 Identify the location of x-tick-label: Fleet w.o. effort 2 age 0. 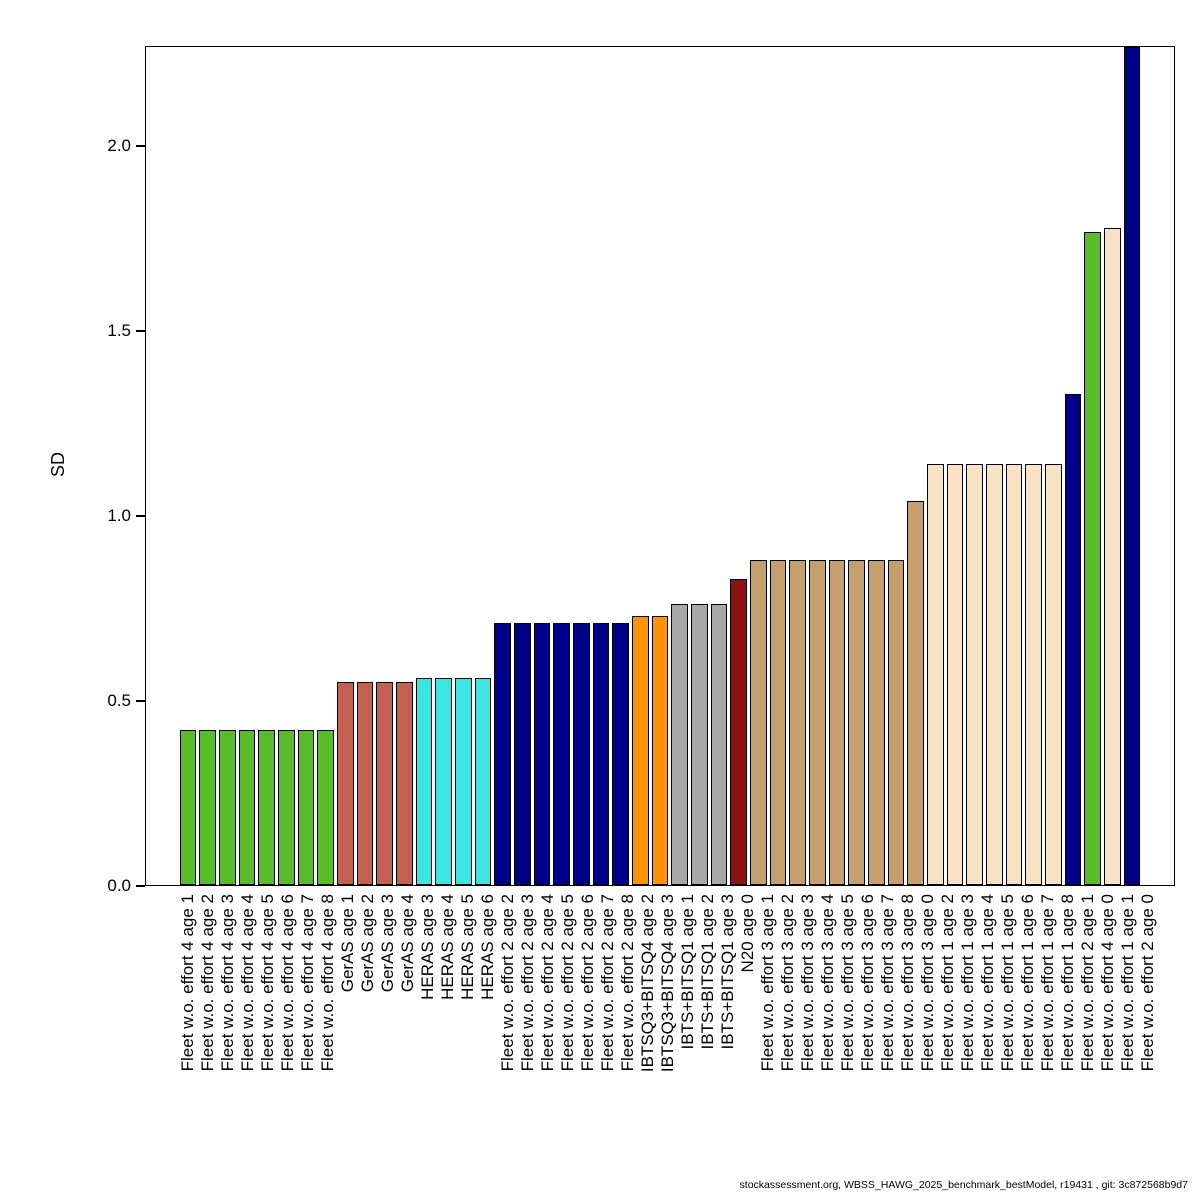
(1147, 983).